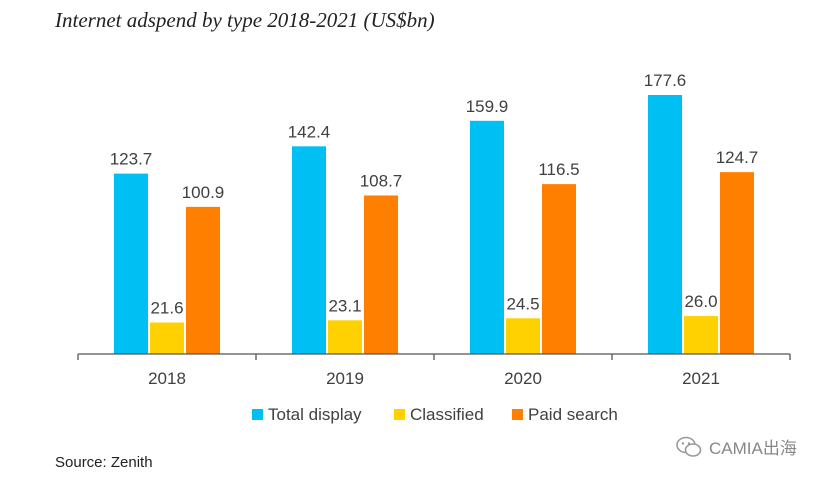  I want to click on category-label: 2018, so click(167, 378).